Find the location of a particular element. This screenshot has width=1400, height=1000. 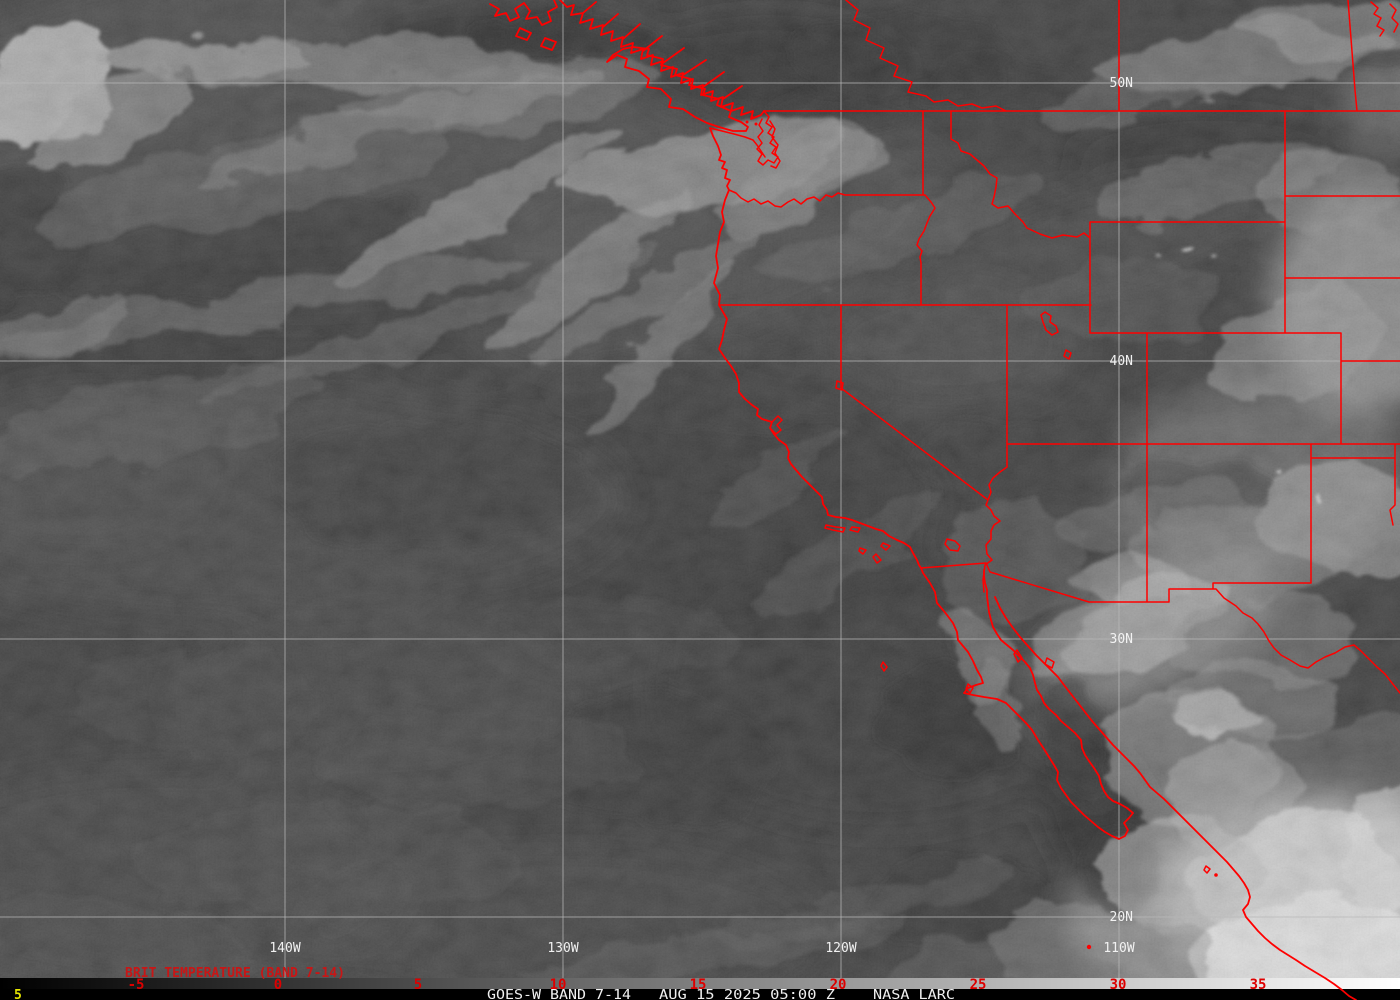

puget-sound-path is located at coordinates (745, 139).